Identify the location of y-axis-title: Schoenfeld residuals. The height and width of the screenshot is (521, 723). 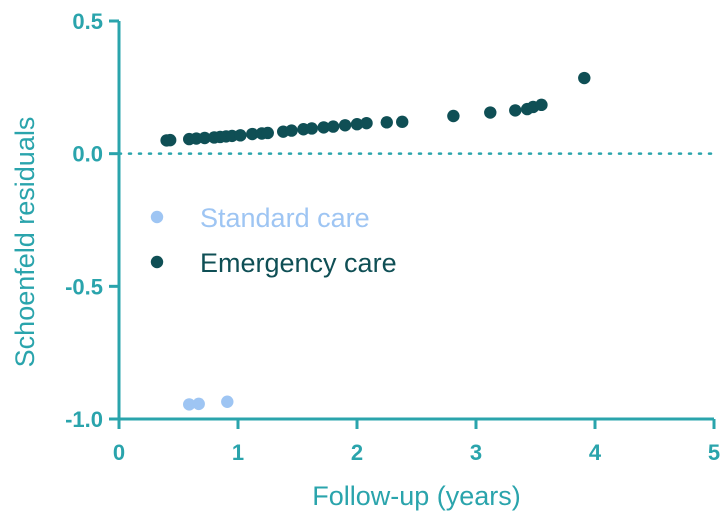
(25, 242).